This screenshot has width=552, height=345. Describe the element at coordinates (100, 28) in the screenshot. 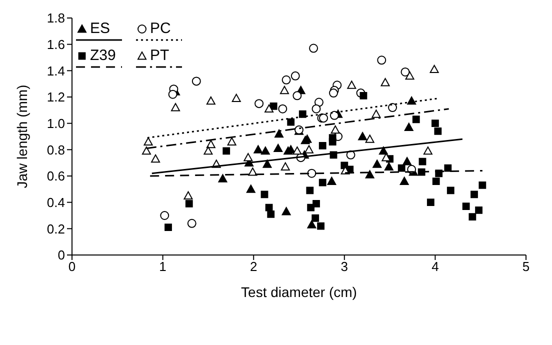

I see `legend-label: ES` at that location.